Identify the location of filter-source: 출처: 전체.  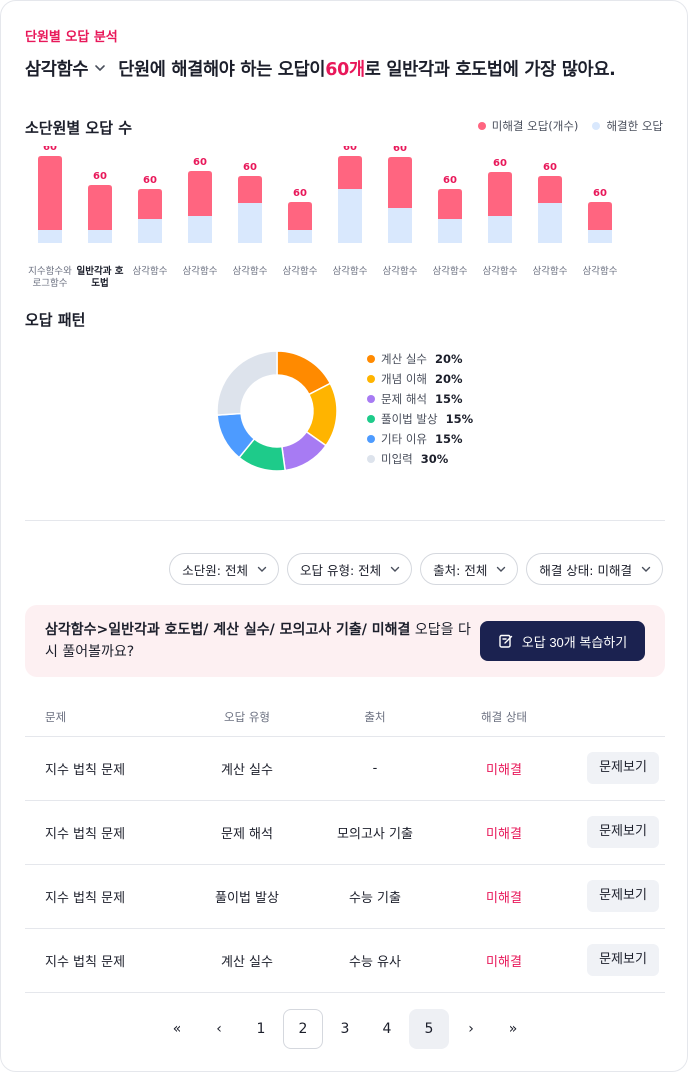
(469, 569).